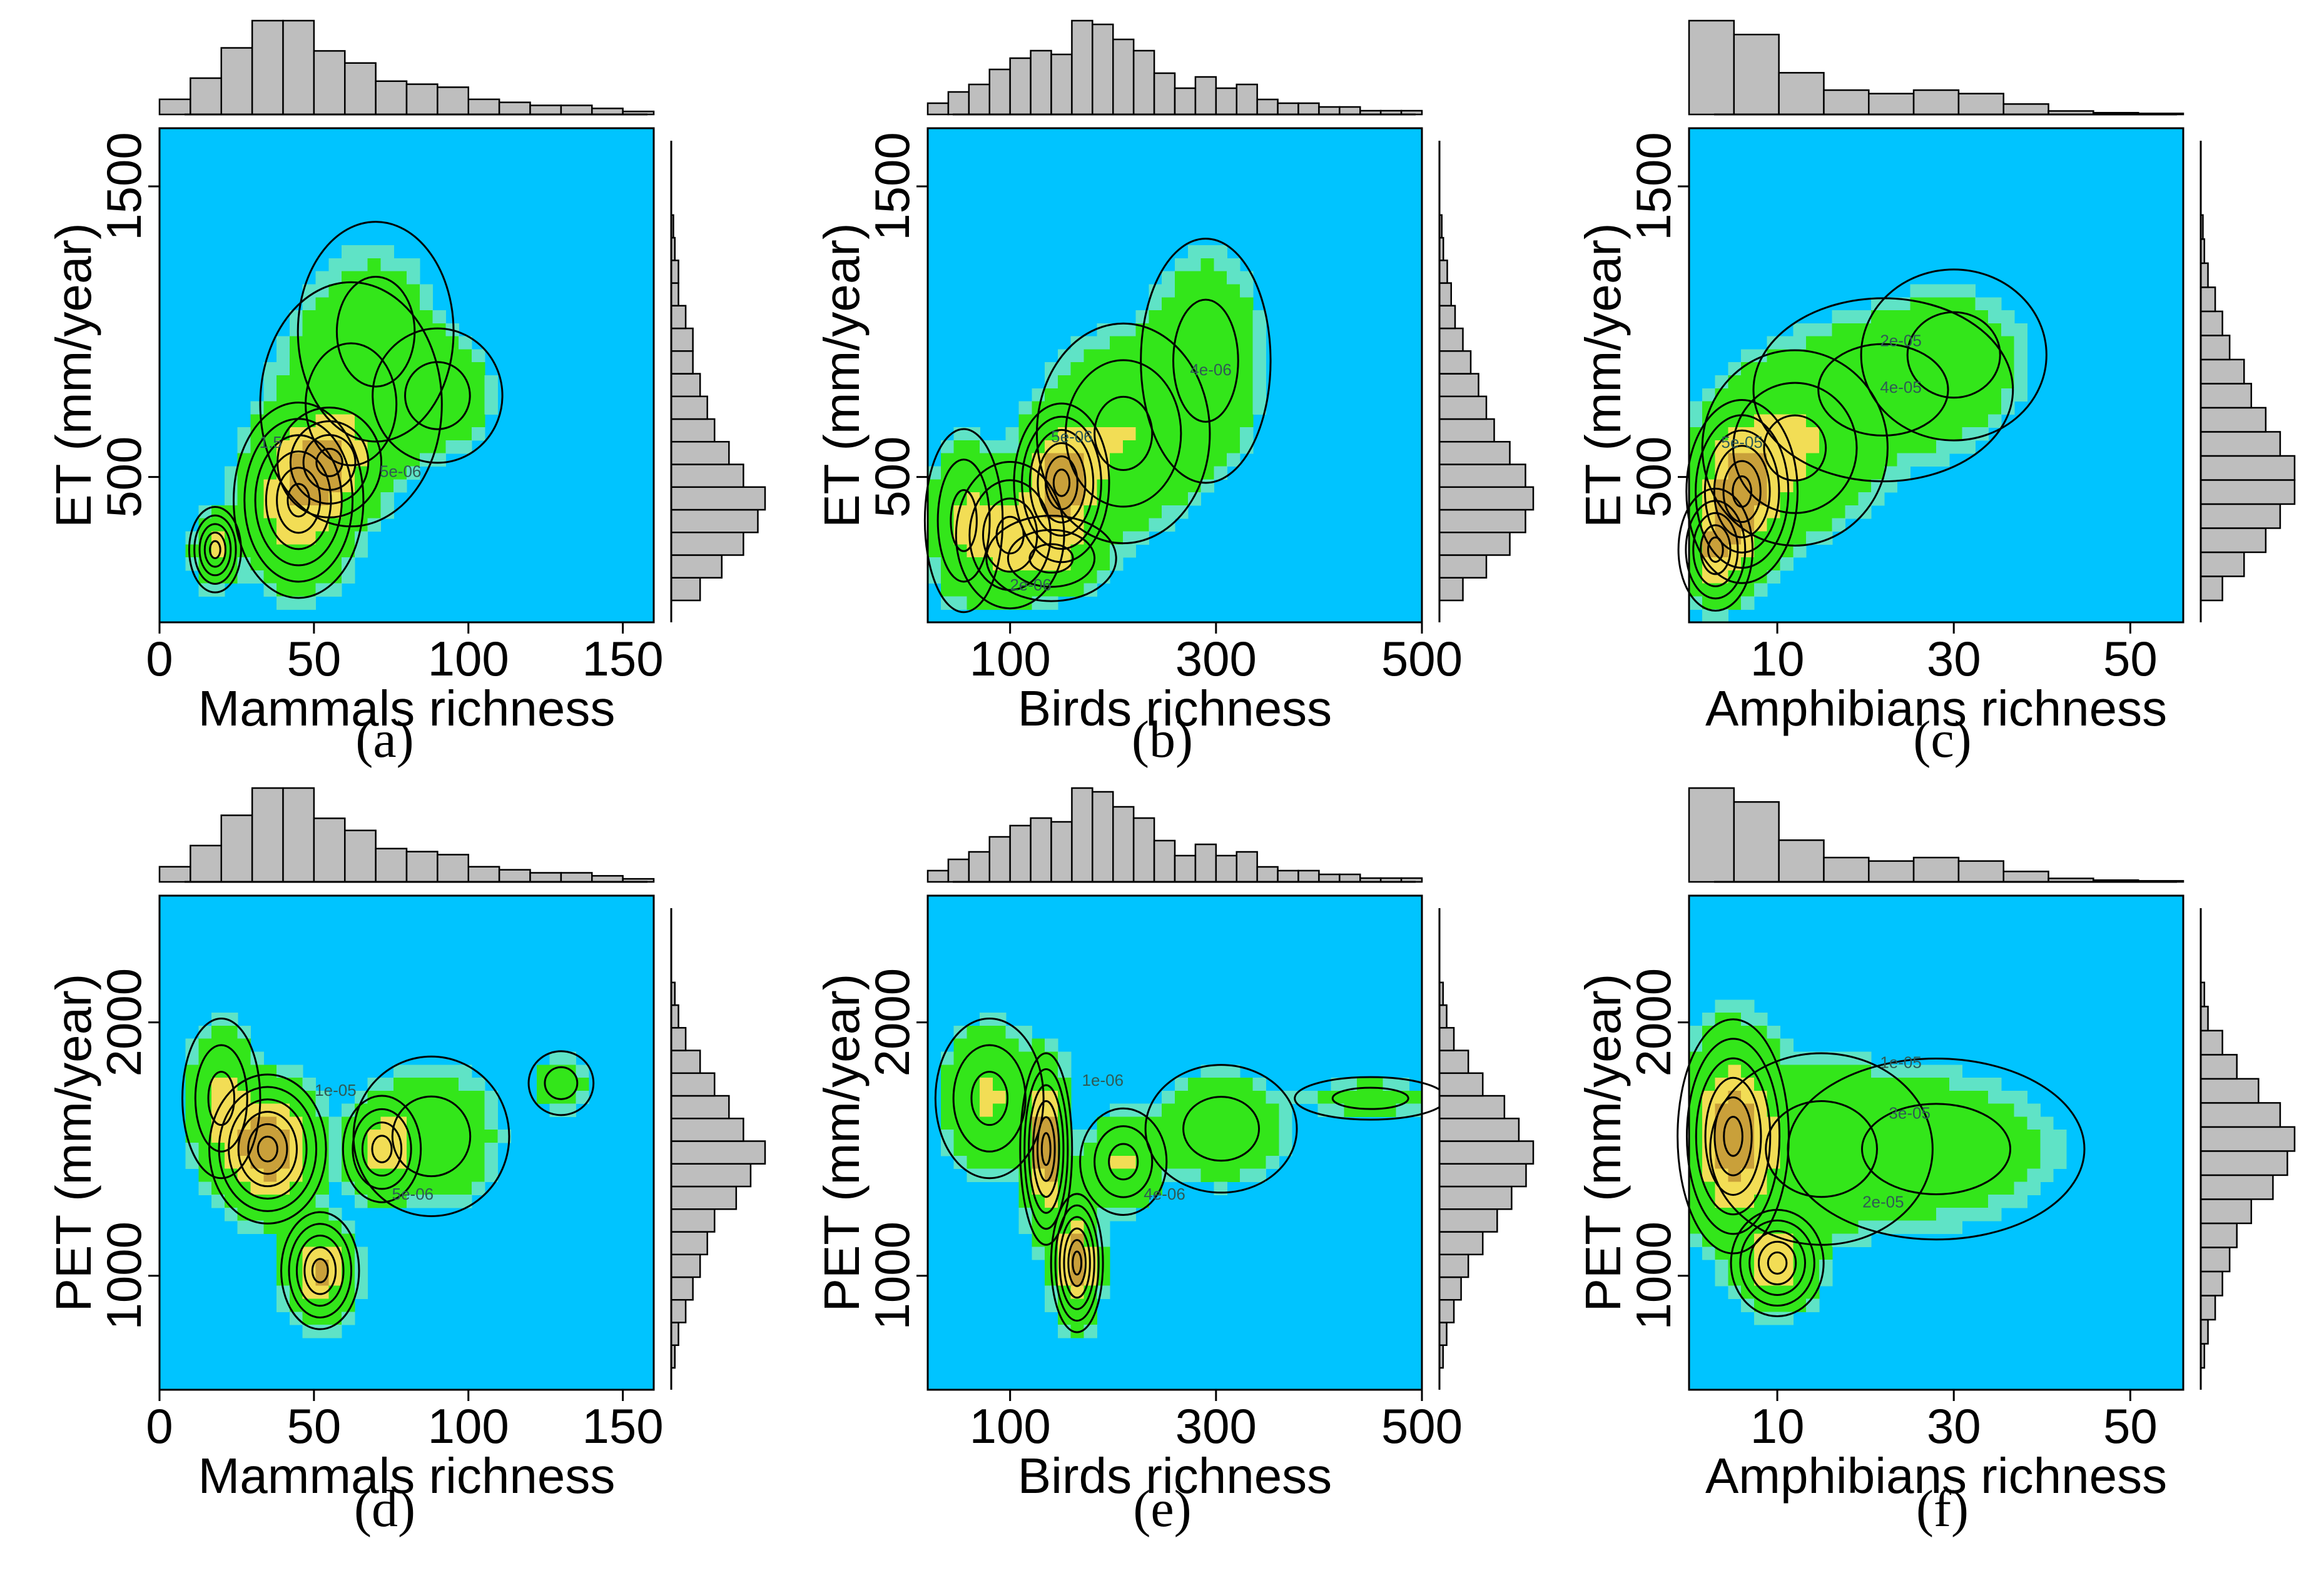  What do you see at coordinates (718, 1149) in the screenshot?
I see `right-histogram` at bounding box center [718, 1149].